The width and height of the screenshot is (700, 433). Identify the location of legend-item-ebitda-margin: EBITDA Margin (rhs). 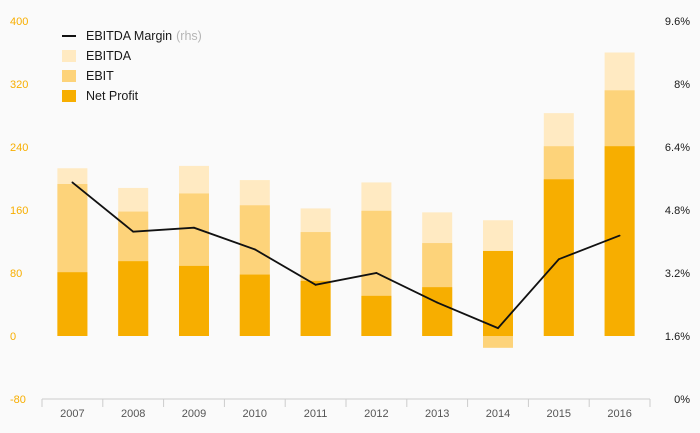
(132, 36).